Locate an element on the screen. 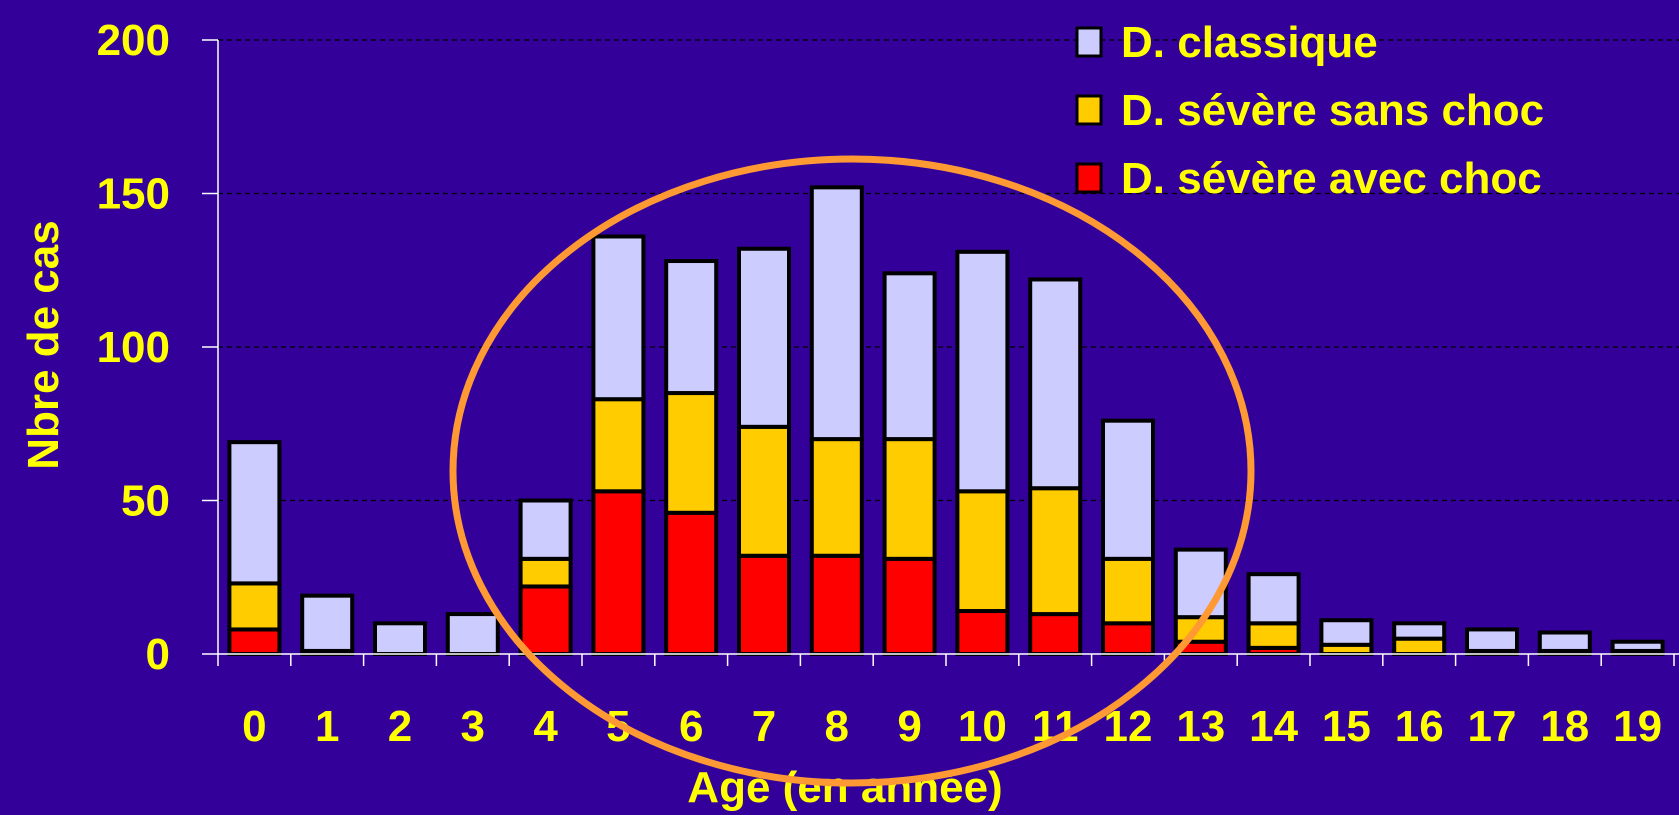  y-axis-label: Nbre de cas is located at coordinates (43, 344).